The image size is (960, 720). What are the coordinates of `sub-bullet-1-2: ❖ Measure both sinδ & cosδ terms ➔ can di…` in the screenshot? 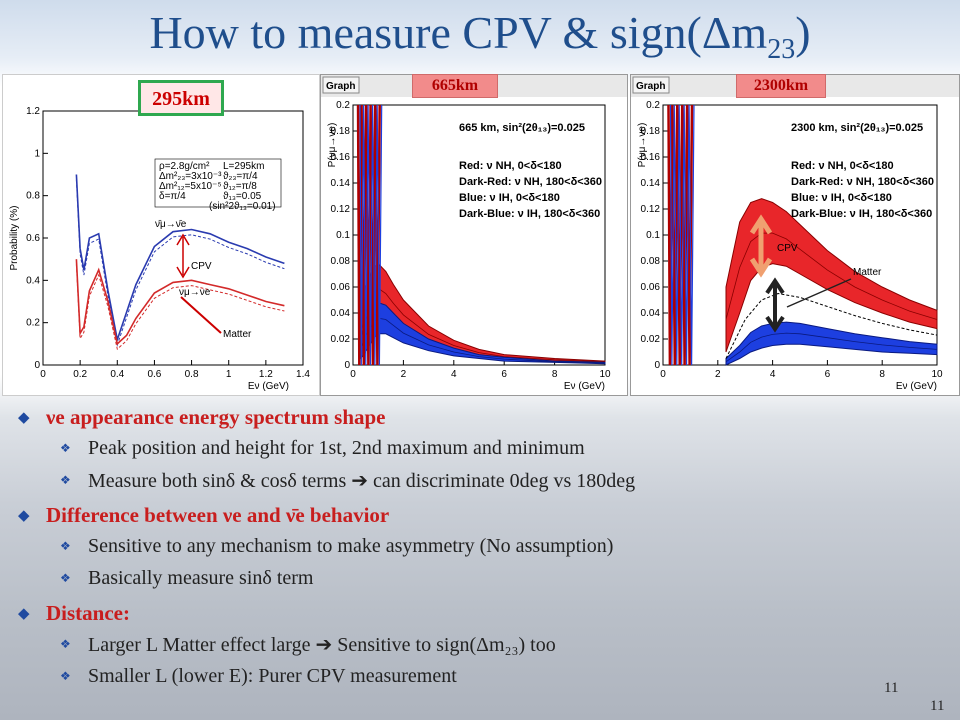 It's located at (348, 480).